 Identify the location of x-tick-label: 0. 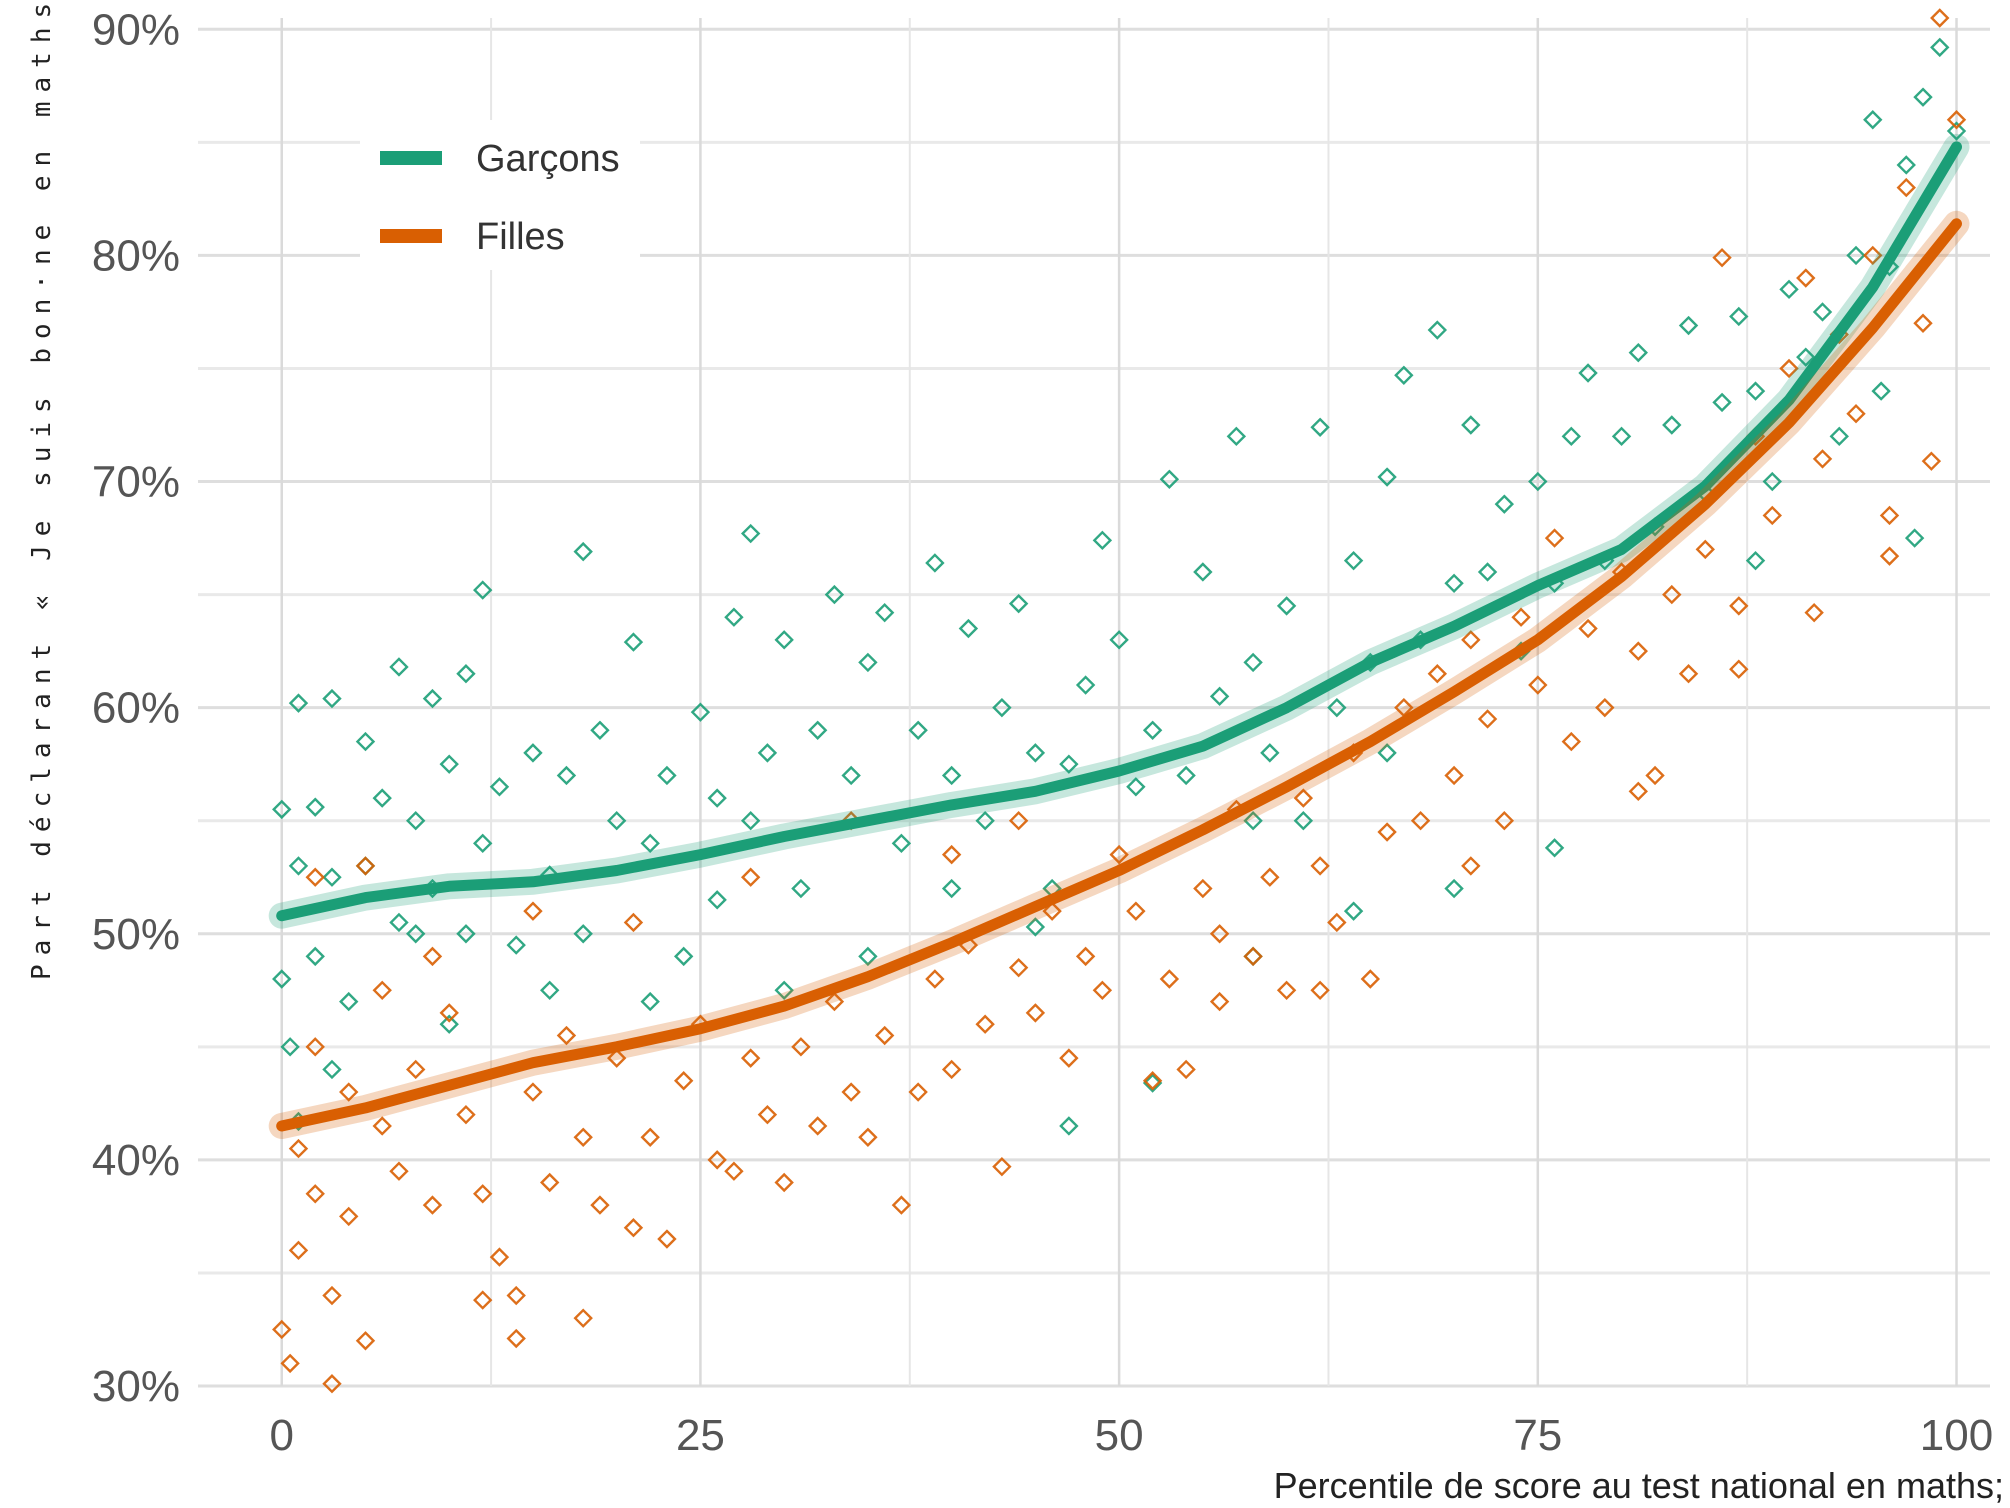
(281, 1435).